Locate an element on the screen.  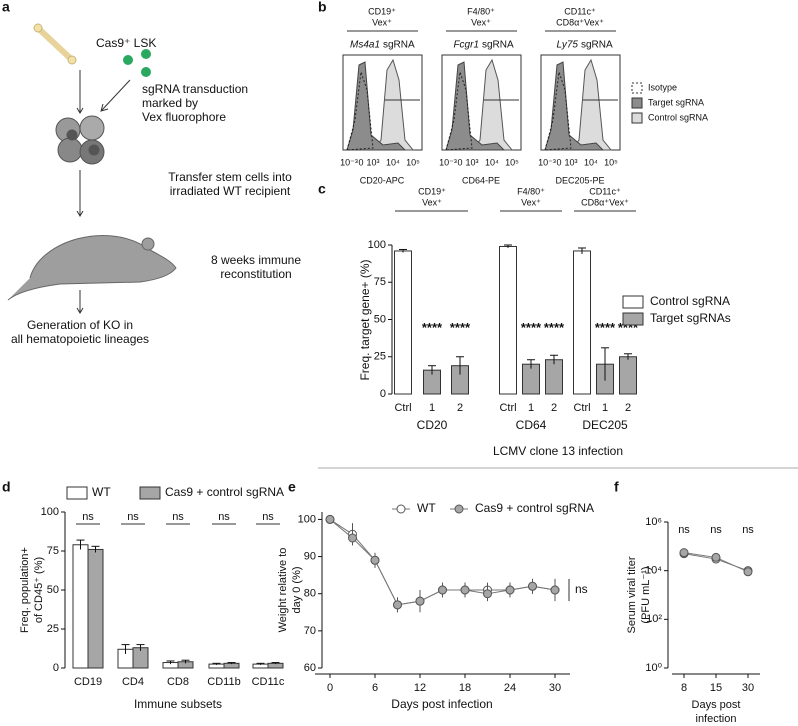
x-tick-label: CD19 is located at coordinates (88, 682).